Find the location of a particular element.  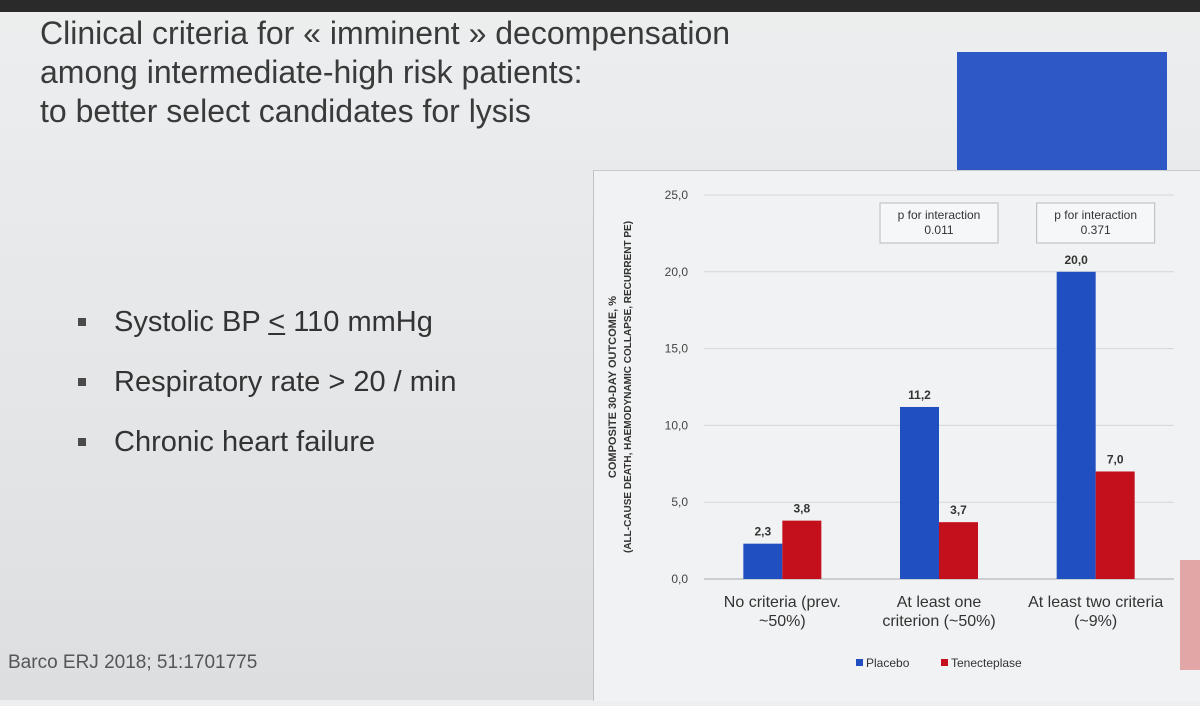

data-label: 3,7 is located at coordinates (958, 510).